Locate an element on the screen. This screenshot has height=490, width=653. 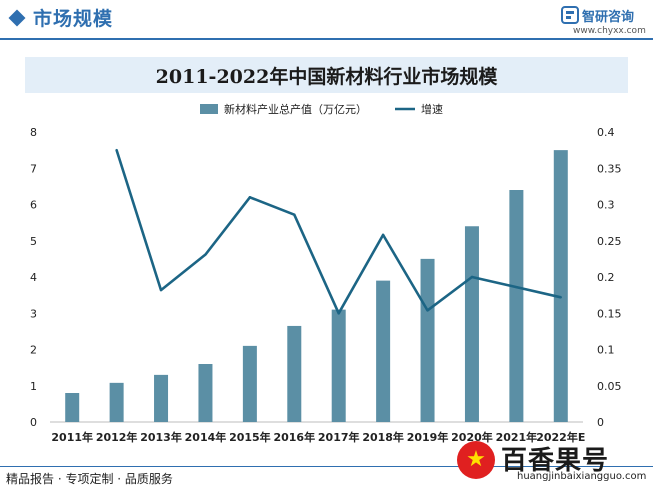
legend-label-bar: 新材料产业总产值（万亿元） is located at coordinates (295, 109).